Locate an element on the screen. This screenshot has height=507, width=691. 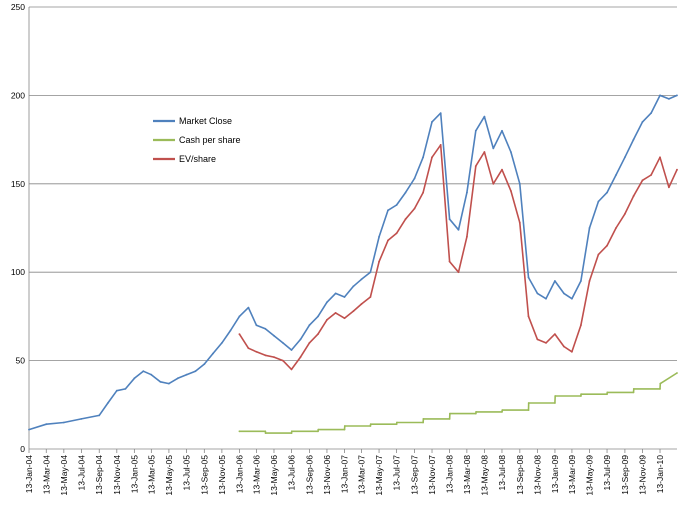
x-tick-label: 13-Jul-09 is located at coordinates (607, 473).